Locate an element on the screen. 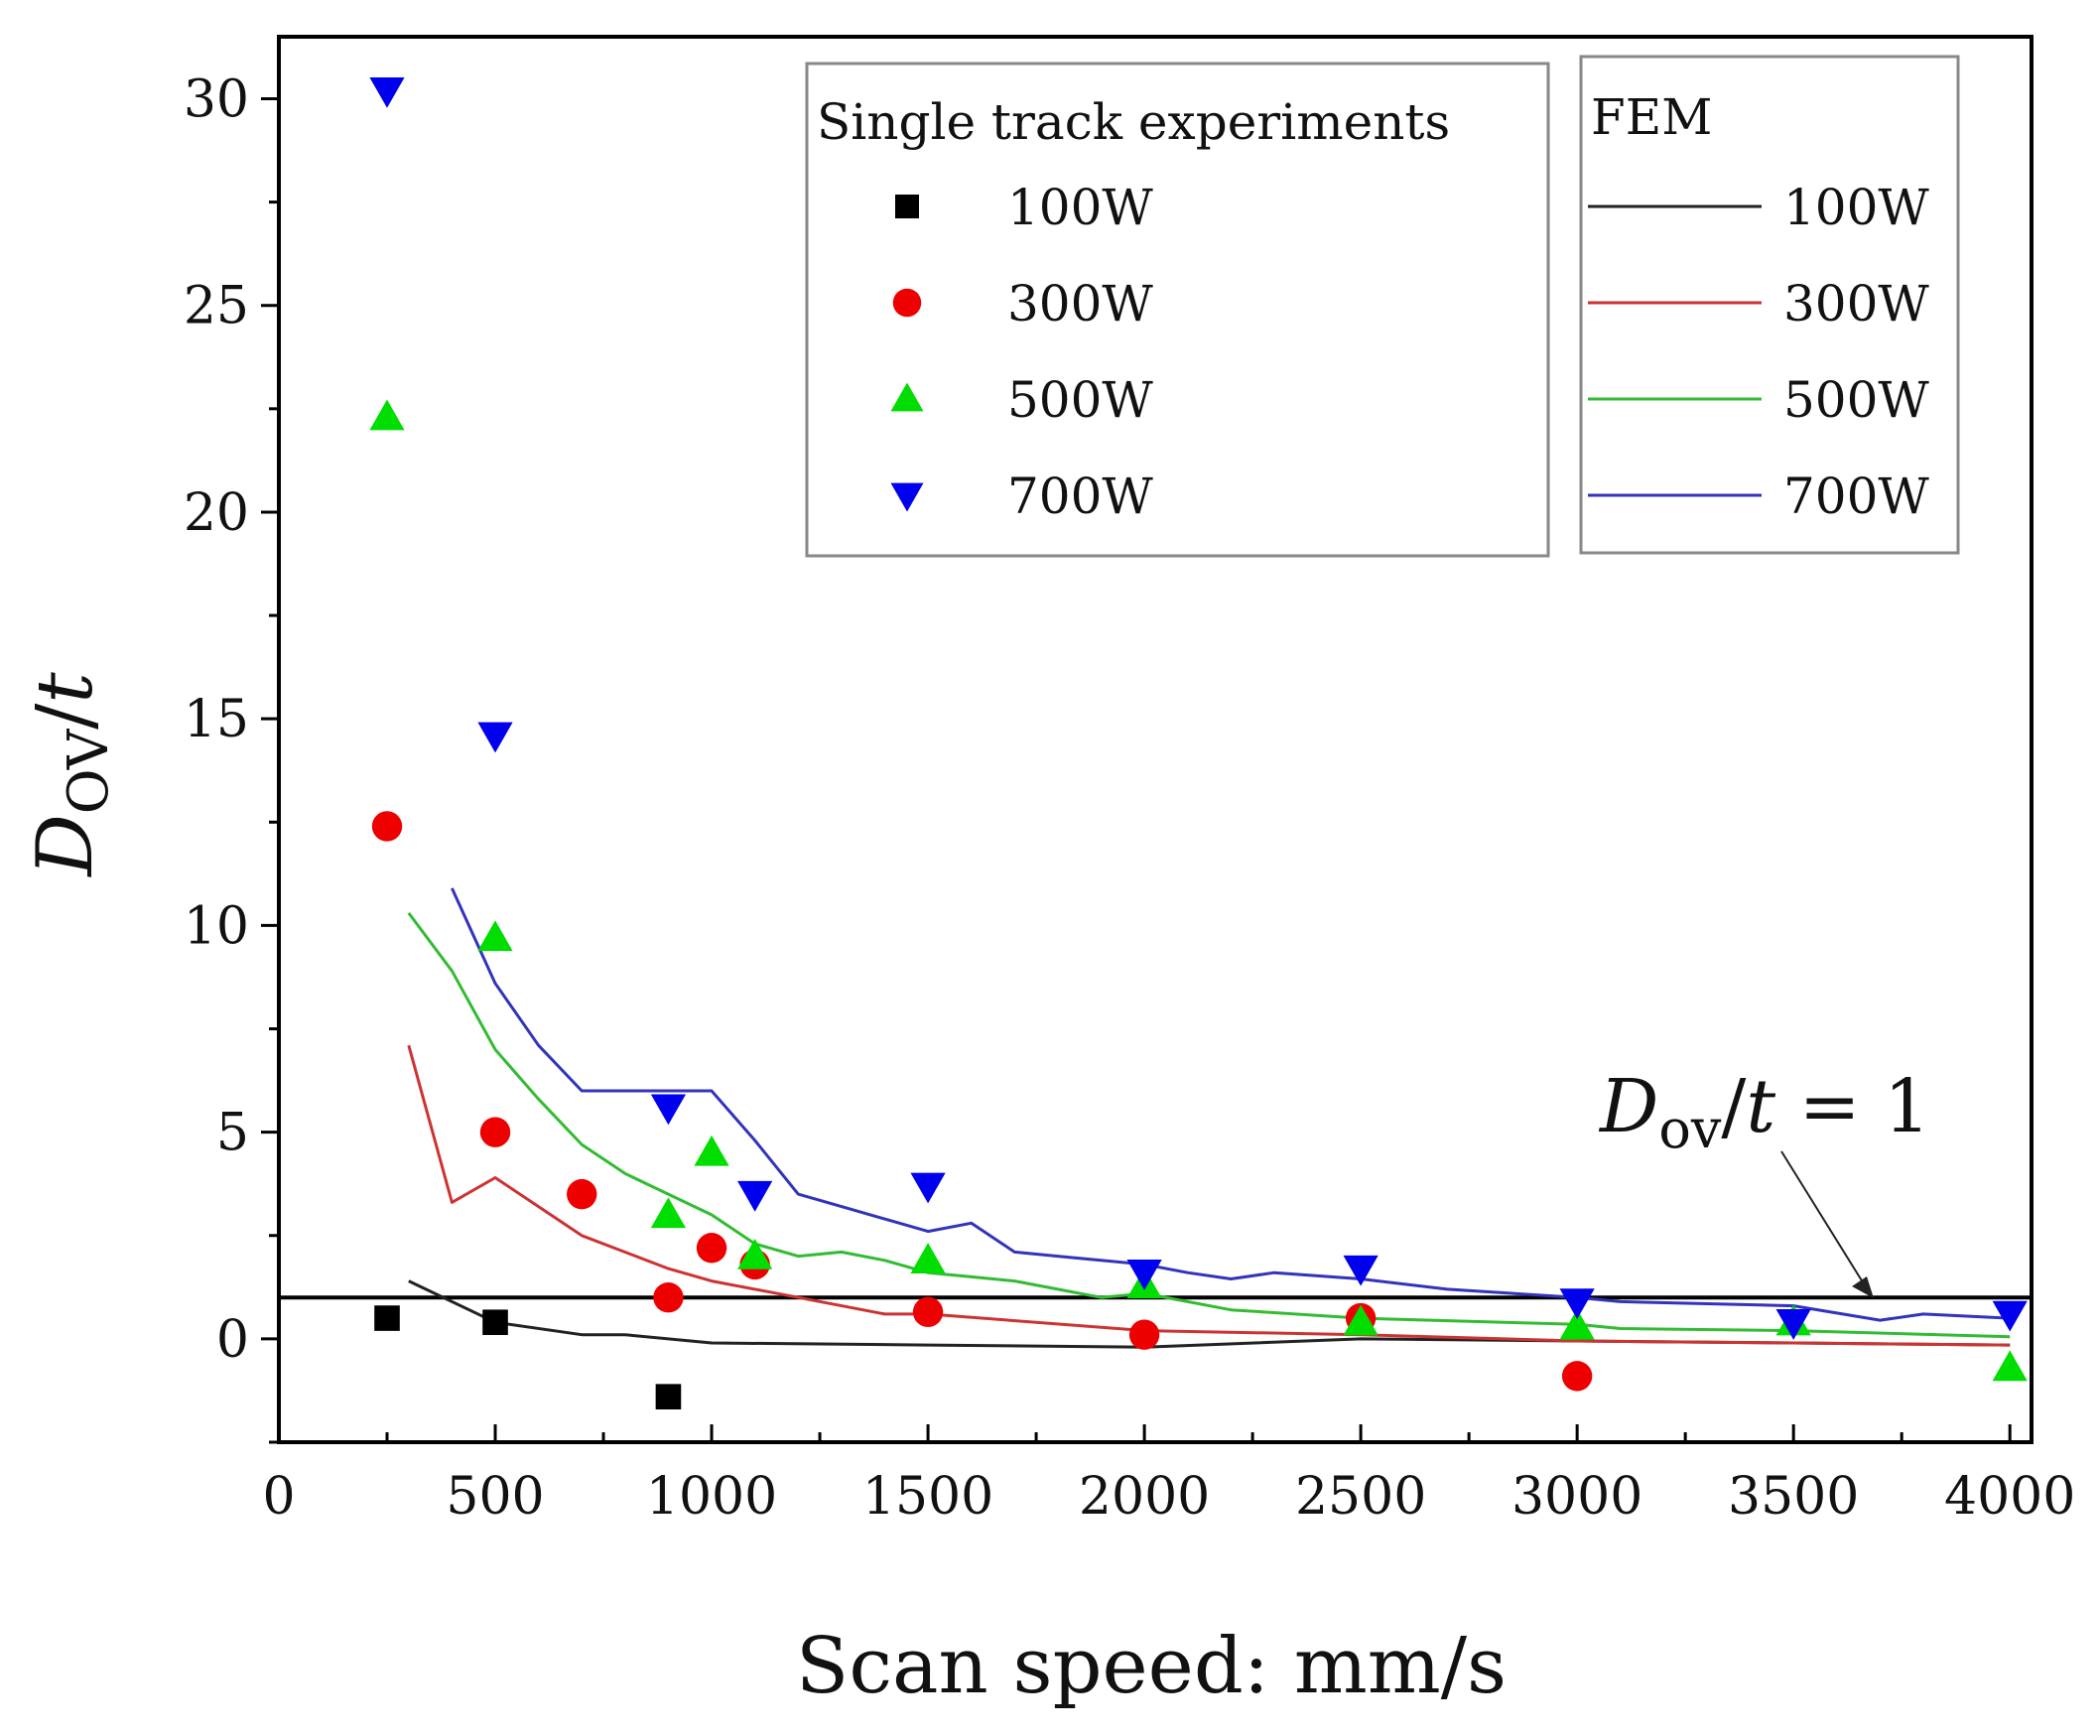  x-tick-label: 1500 is located at coordinates (928, 1497).